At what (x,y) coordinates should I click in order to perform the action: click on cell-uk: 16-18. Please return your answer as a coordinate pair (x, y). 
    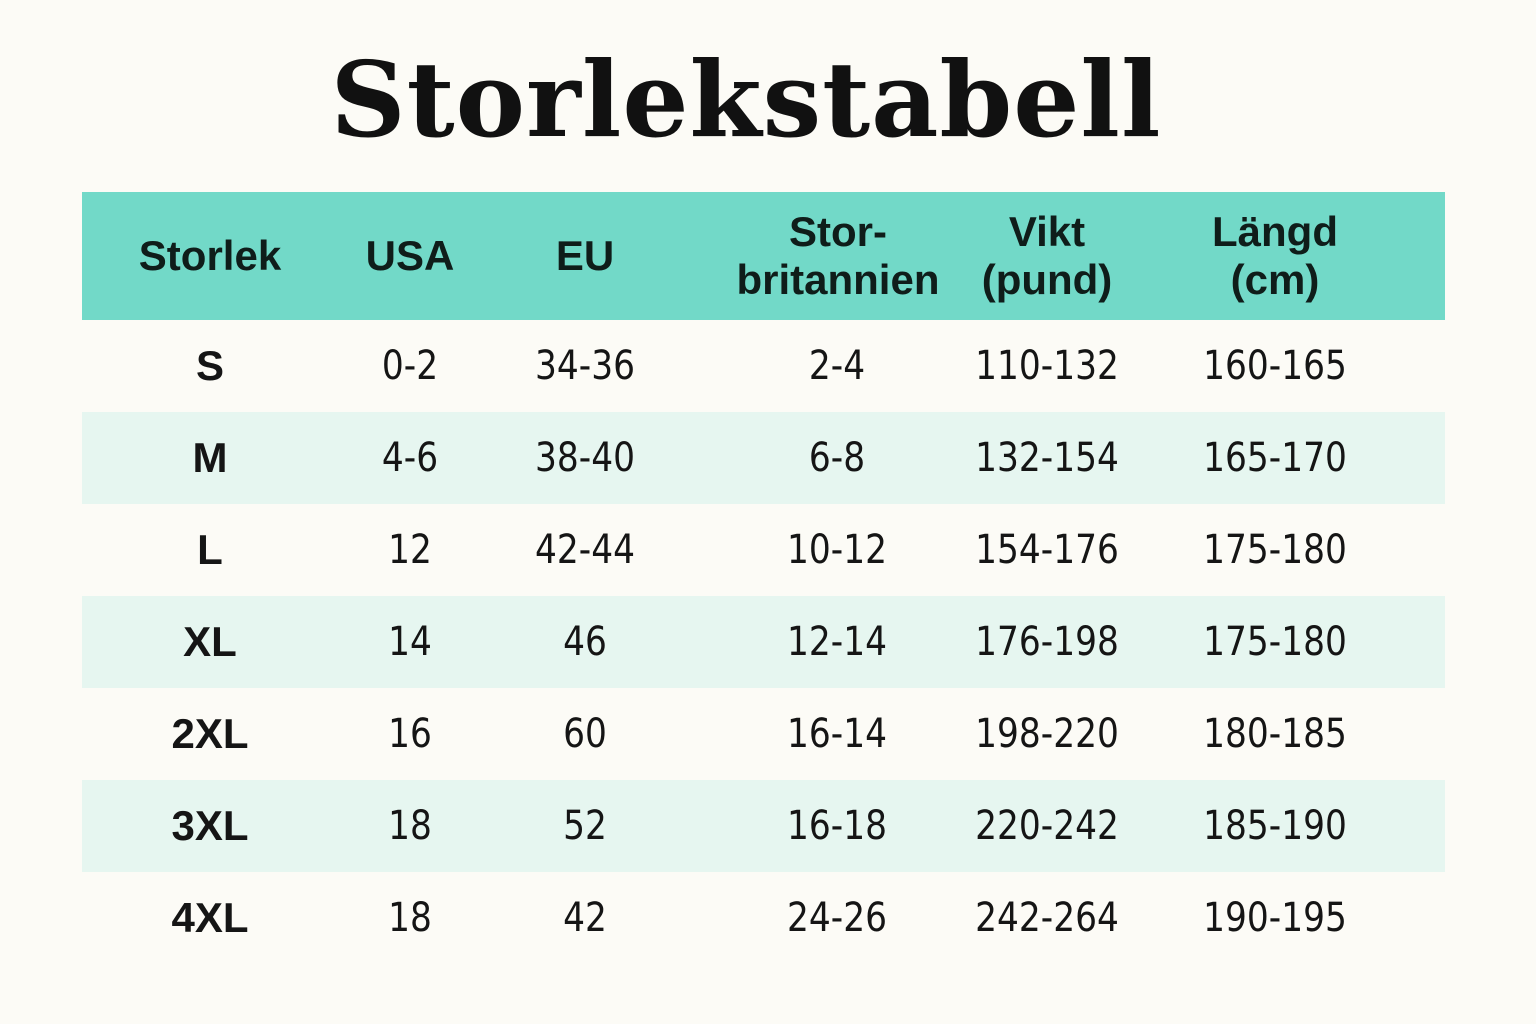
    Looking at the image, I should click on (837, 826).